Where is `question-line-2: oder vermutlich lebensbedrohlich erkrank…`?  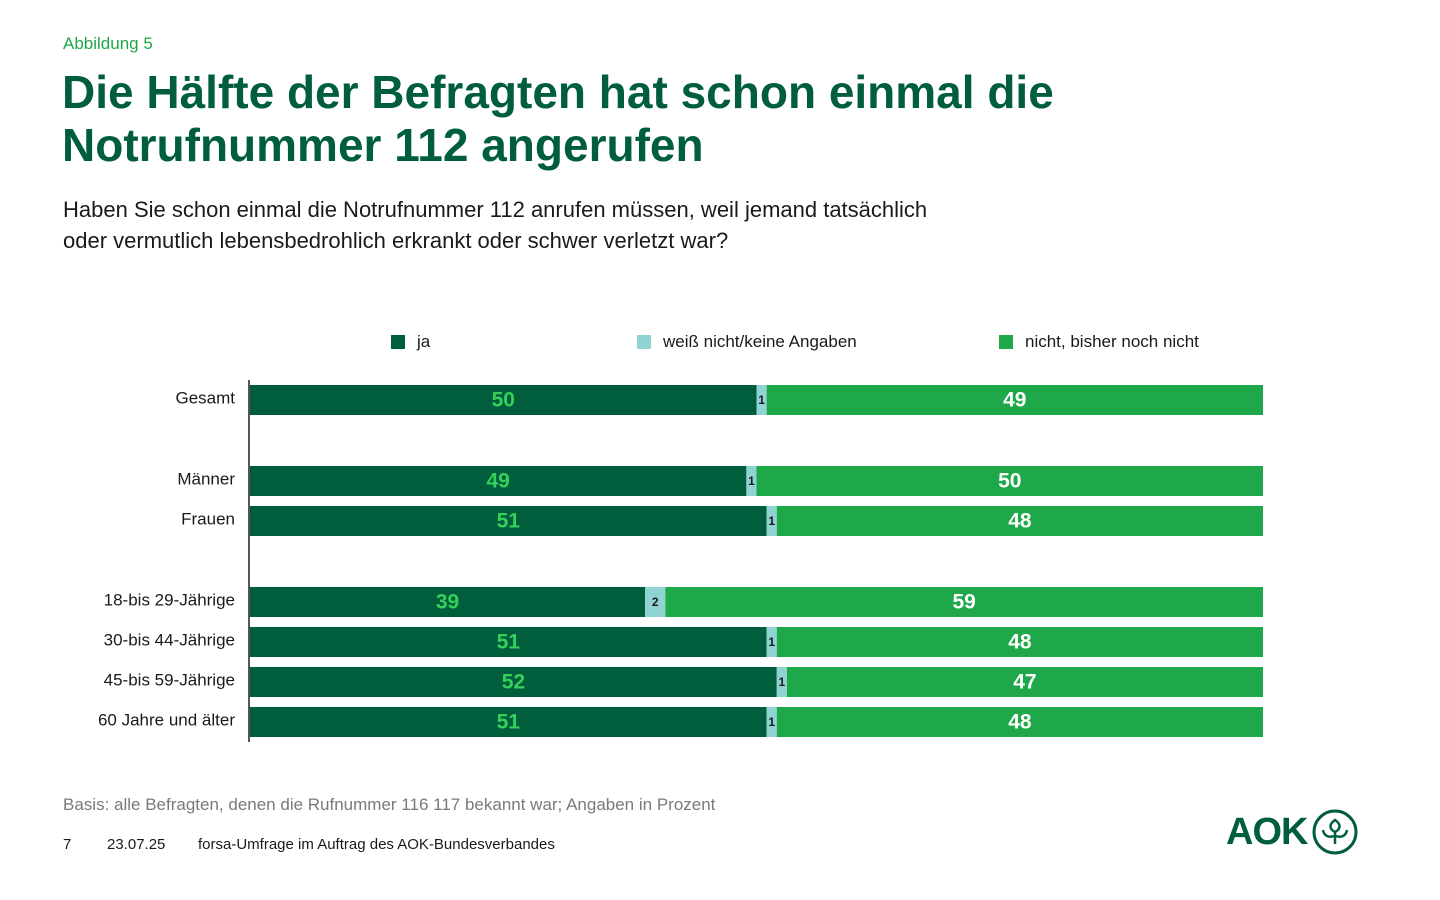 question-line-2: oder vermutlich lebensbedrohlich erkrank… is located at coordinates (396, 240).